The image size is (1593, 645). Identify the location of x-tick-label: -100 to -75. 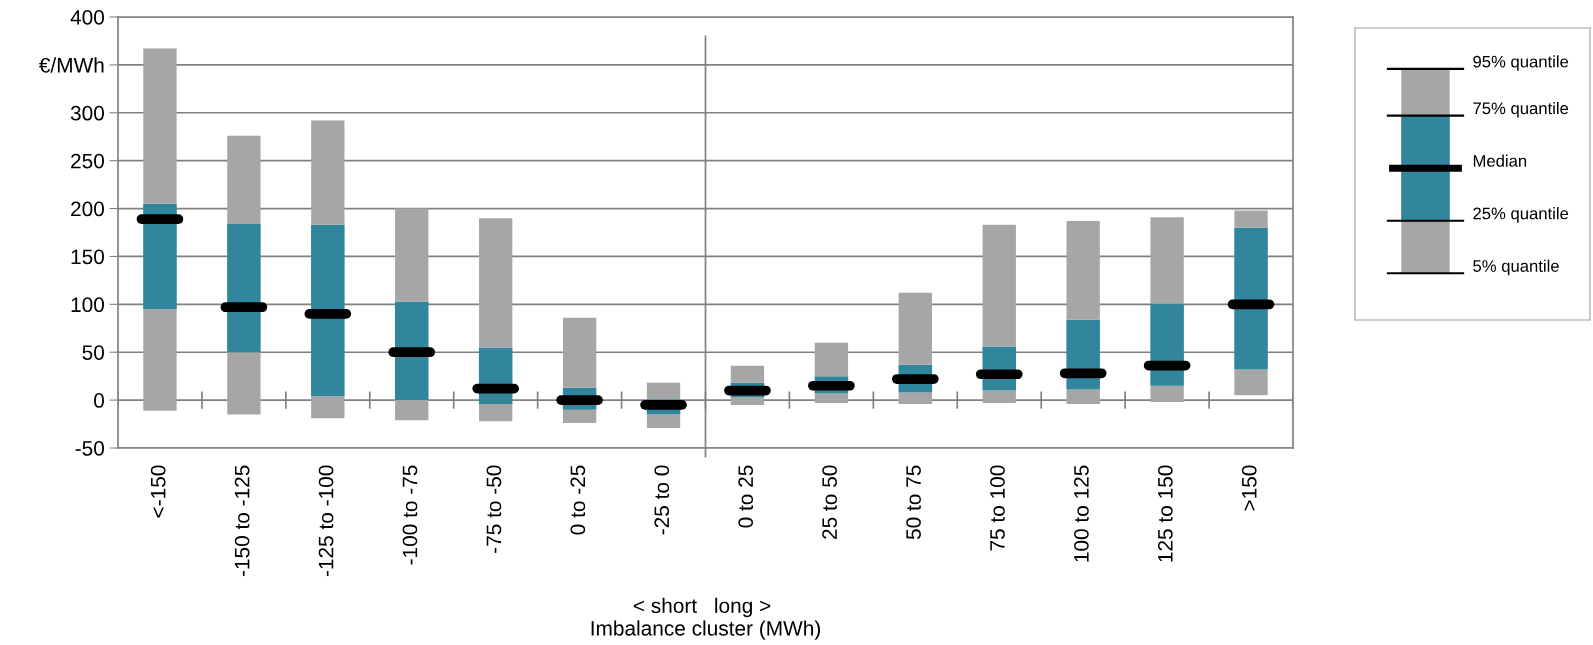
(410, 515).